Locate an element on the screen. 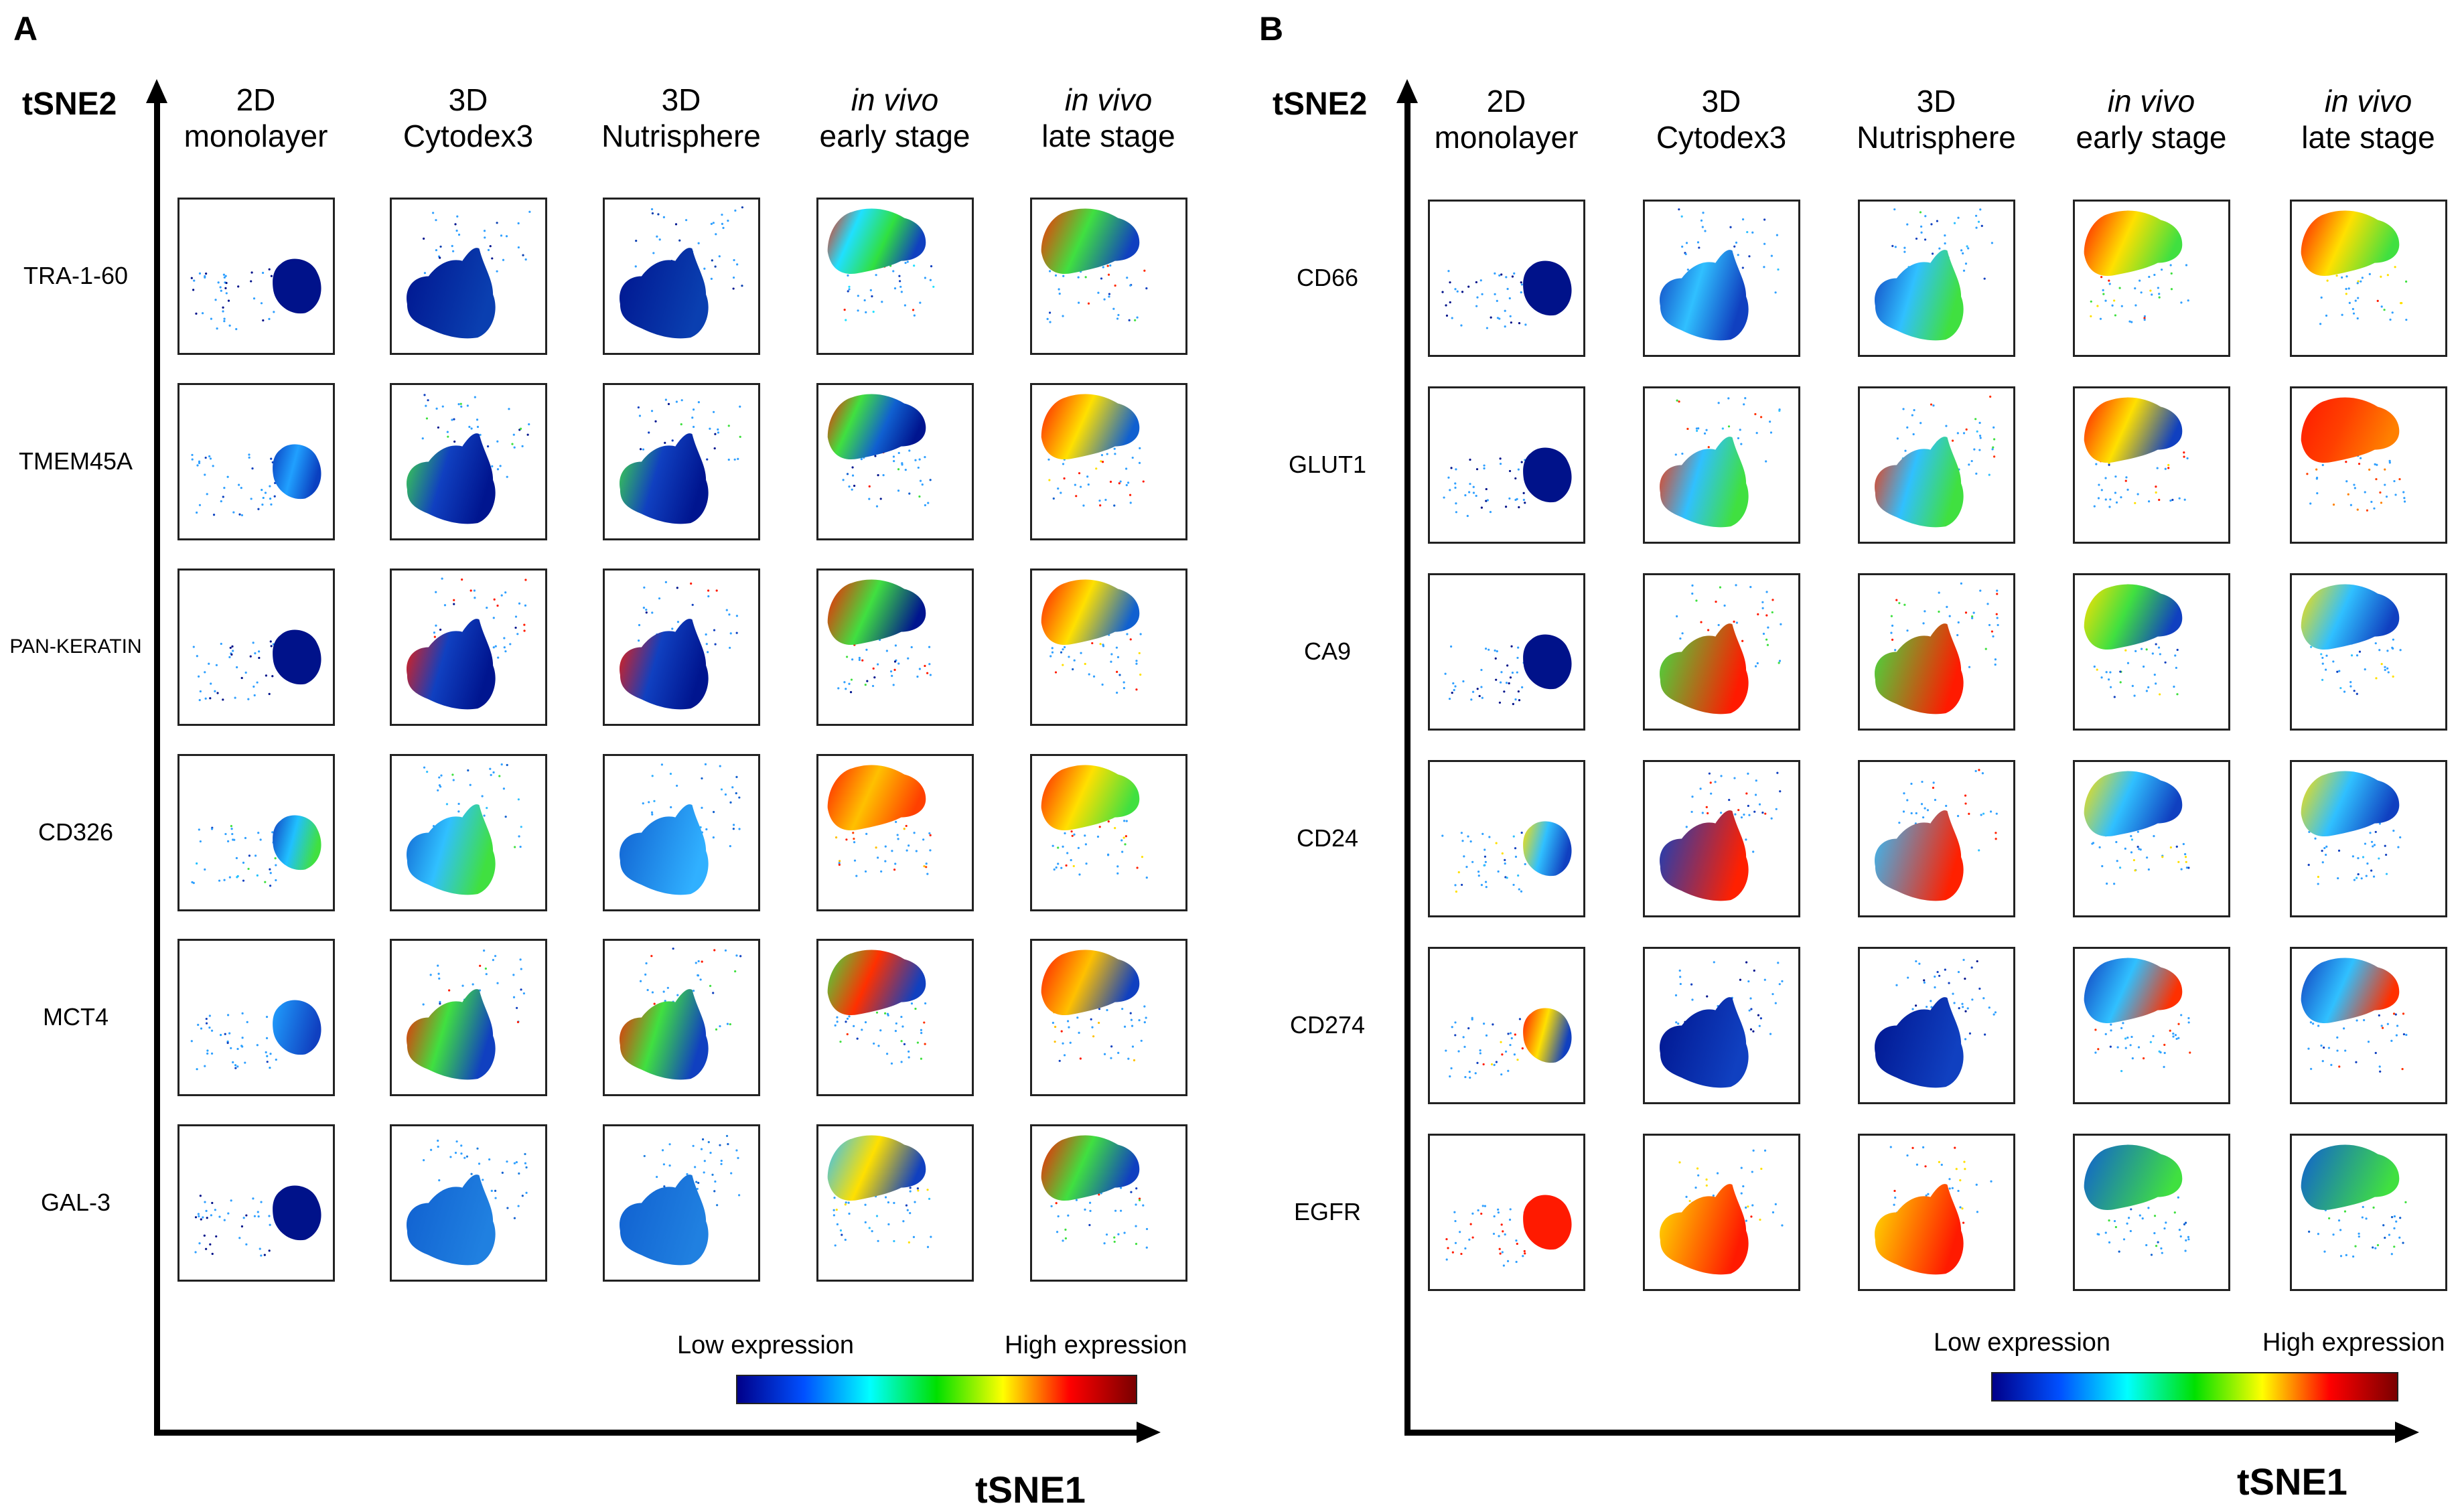 The image size is (2462, 1512). column-header-line1: in vivo is located at coordinates (895, 99).